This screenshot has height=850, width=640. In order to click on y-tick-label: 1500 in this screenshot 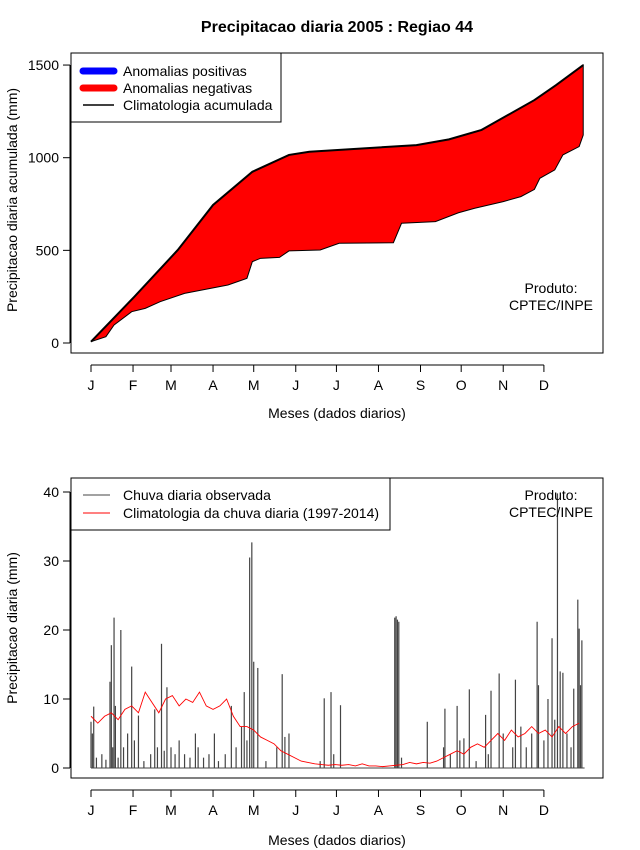, I will do `click(43, 65)`.